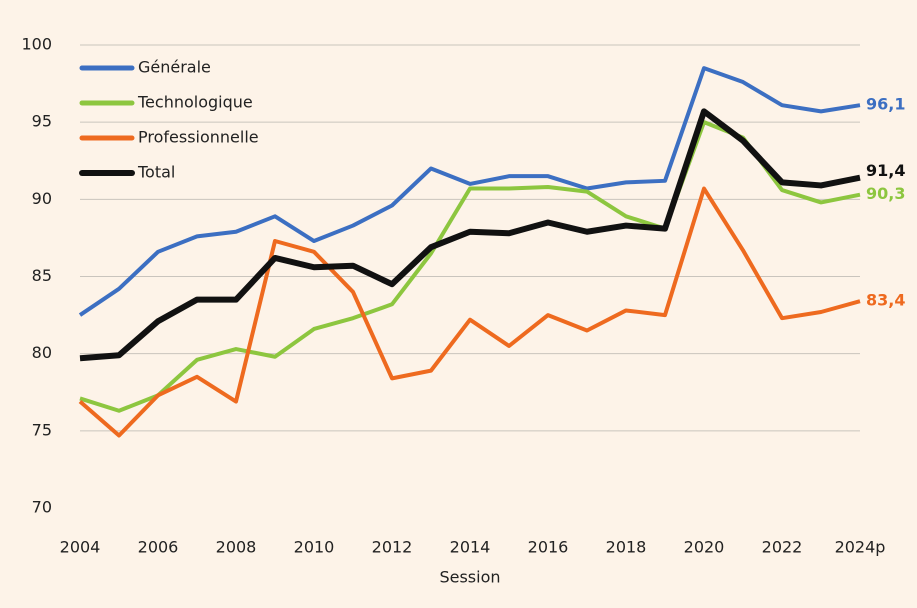 The image size is (917, 608). What do you see at coordinates (158, 547) in the screenshot?
I see `x-tick-label: 2006` at bounding box center [158, 547].